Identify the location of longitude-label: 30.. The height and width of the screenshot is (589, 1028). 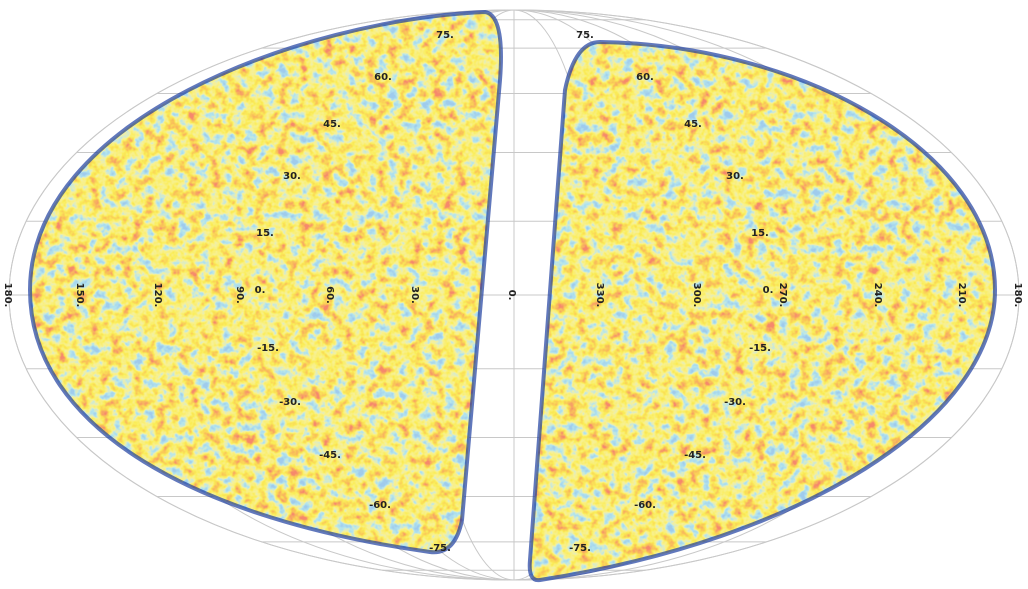
(414, 295).